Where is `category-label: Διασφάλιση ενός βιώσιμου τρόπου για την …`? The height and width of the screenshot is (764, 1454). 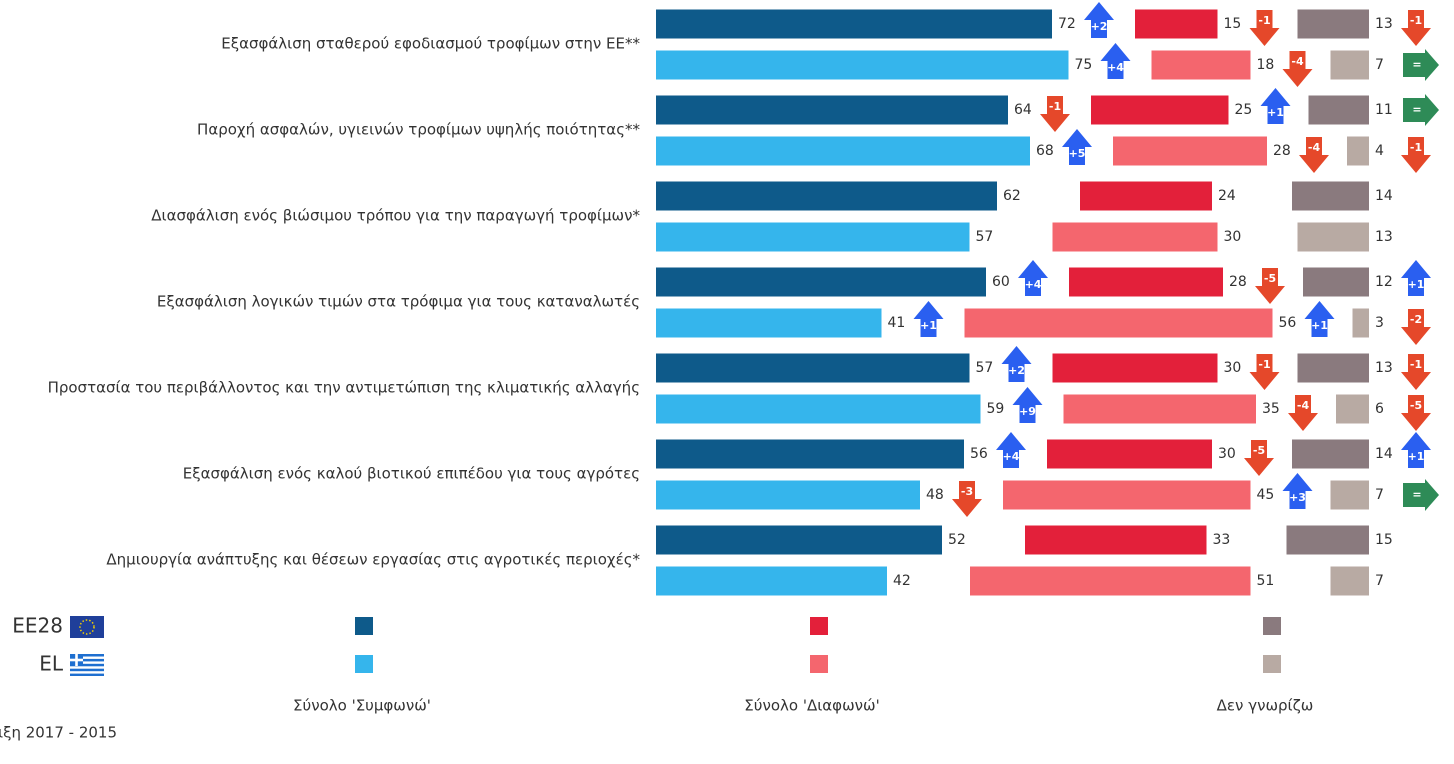 category-label: Διασφάλιση ενός βιώσιμου τρόπου για την … is located at coordinates (395, 216).